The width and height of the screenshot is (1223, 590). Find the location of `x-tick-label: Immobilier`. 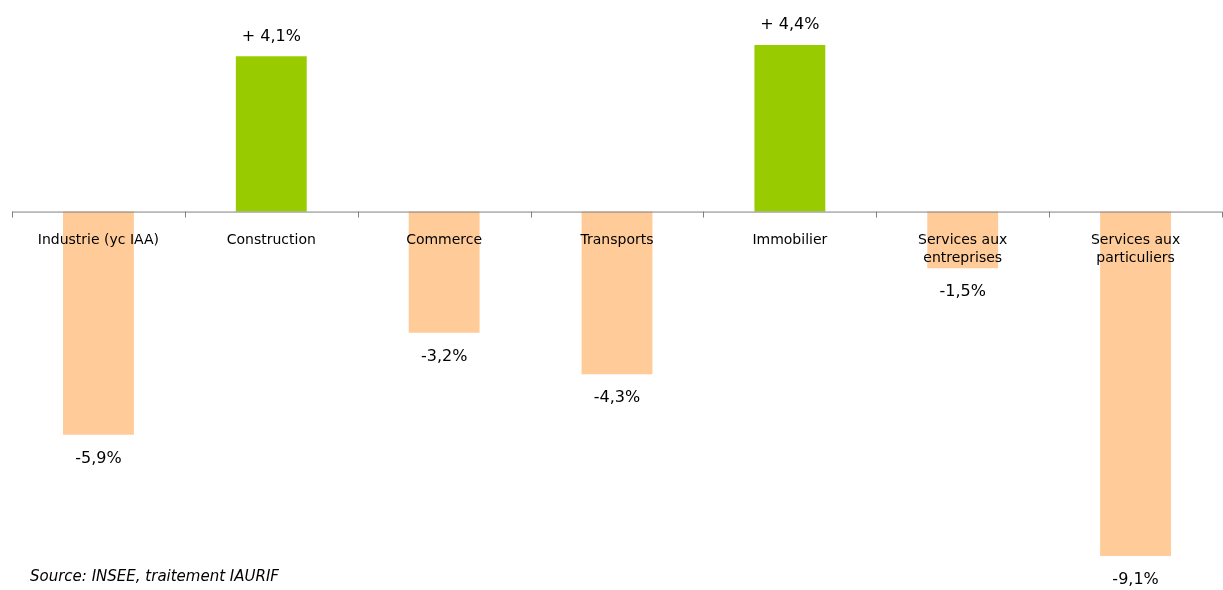

x-tick-label: Immobilier is located at coordinates (790, 239).